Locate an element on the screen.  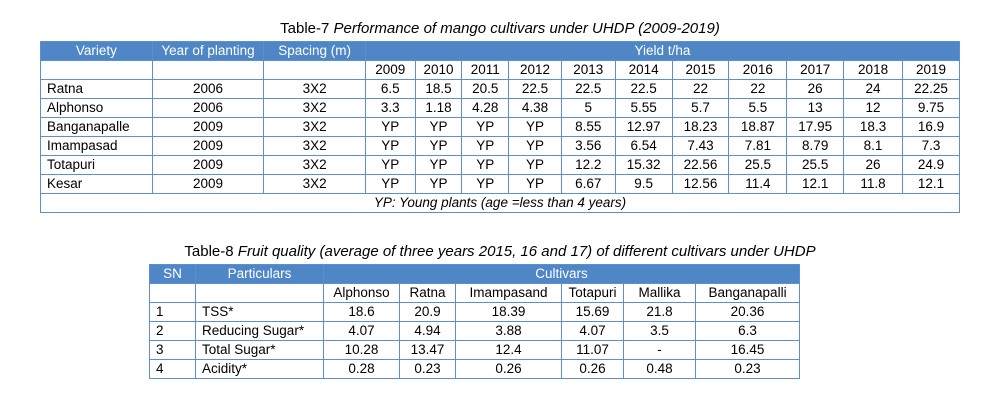
yield-cell: 6.54 is located at coordinates (643, 146).